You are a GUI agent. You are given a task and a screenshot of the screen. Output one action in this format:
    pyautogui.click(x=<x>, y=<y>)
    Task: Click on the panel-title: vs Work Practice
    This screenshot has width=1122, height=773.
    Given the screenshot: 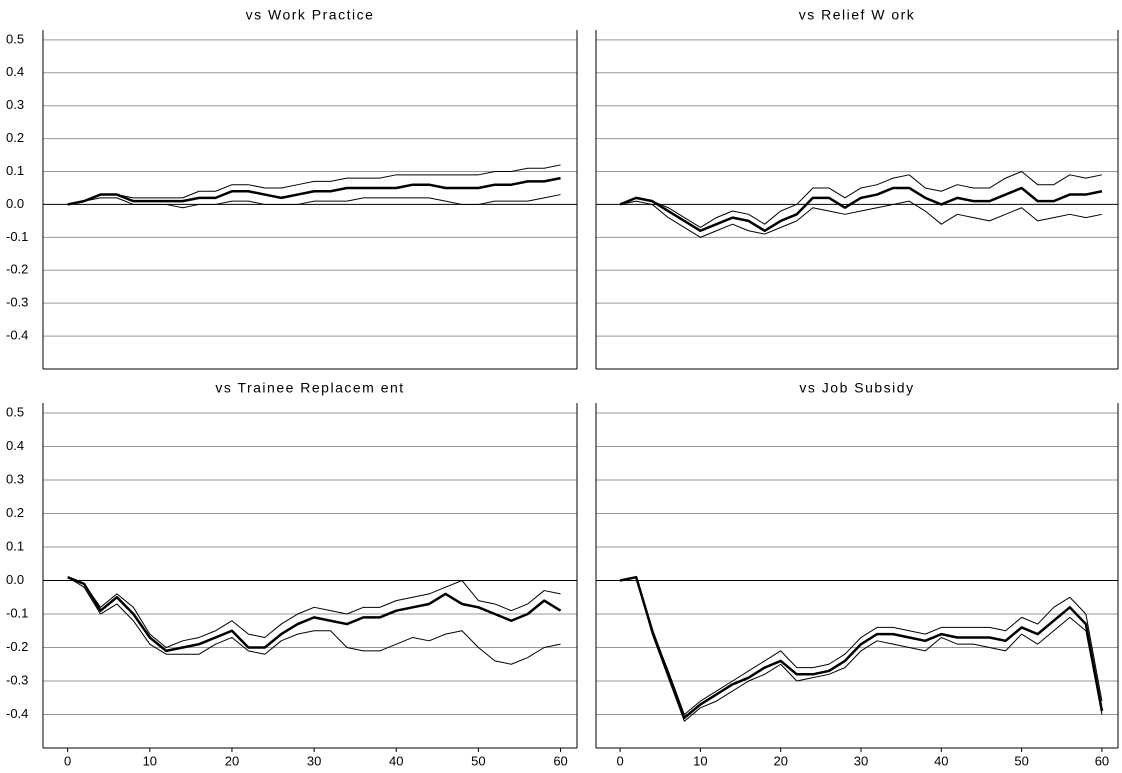 What is the action you would take?
    pyautogui.click(x=310, y=15)
    